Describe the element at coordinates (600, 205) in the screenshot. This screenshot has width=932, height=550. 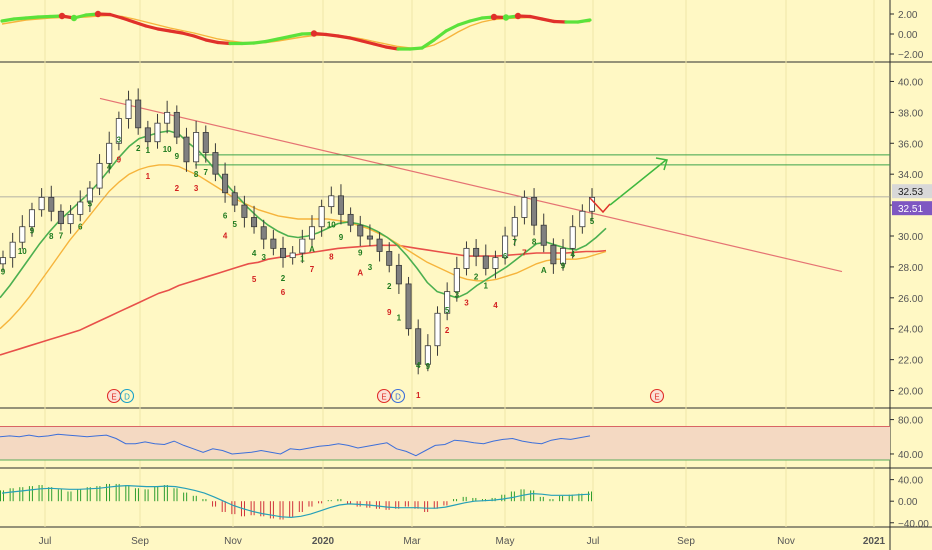
I see `pullback-arrow` at that location.